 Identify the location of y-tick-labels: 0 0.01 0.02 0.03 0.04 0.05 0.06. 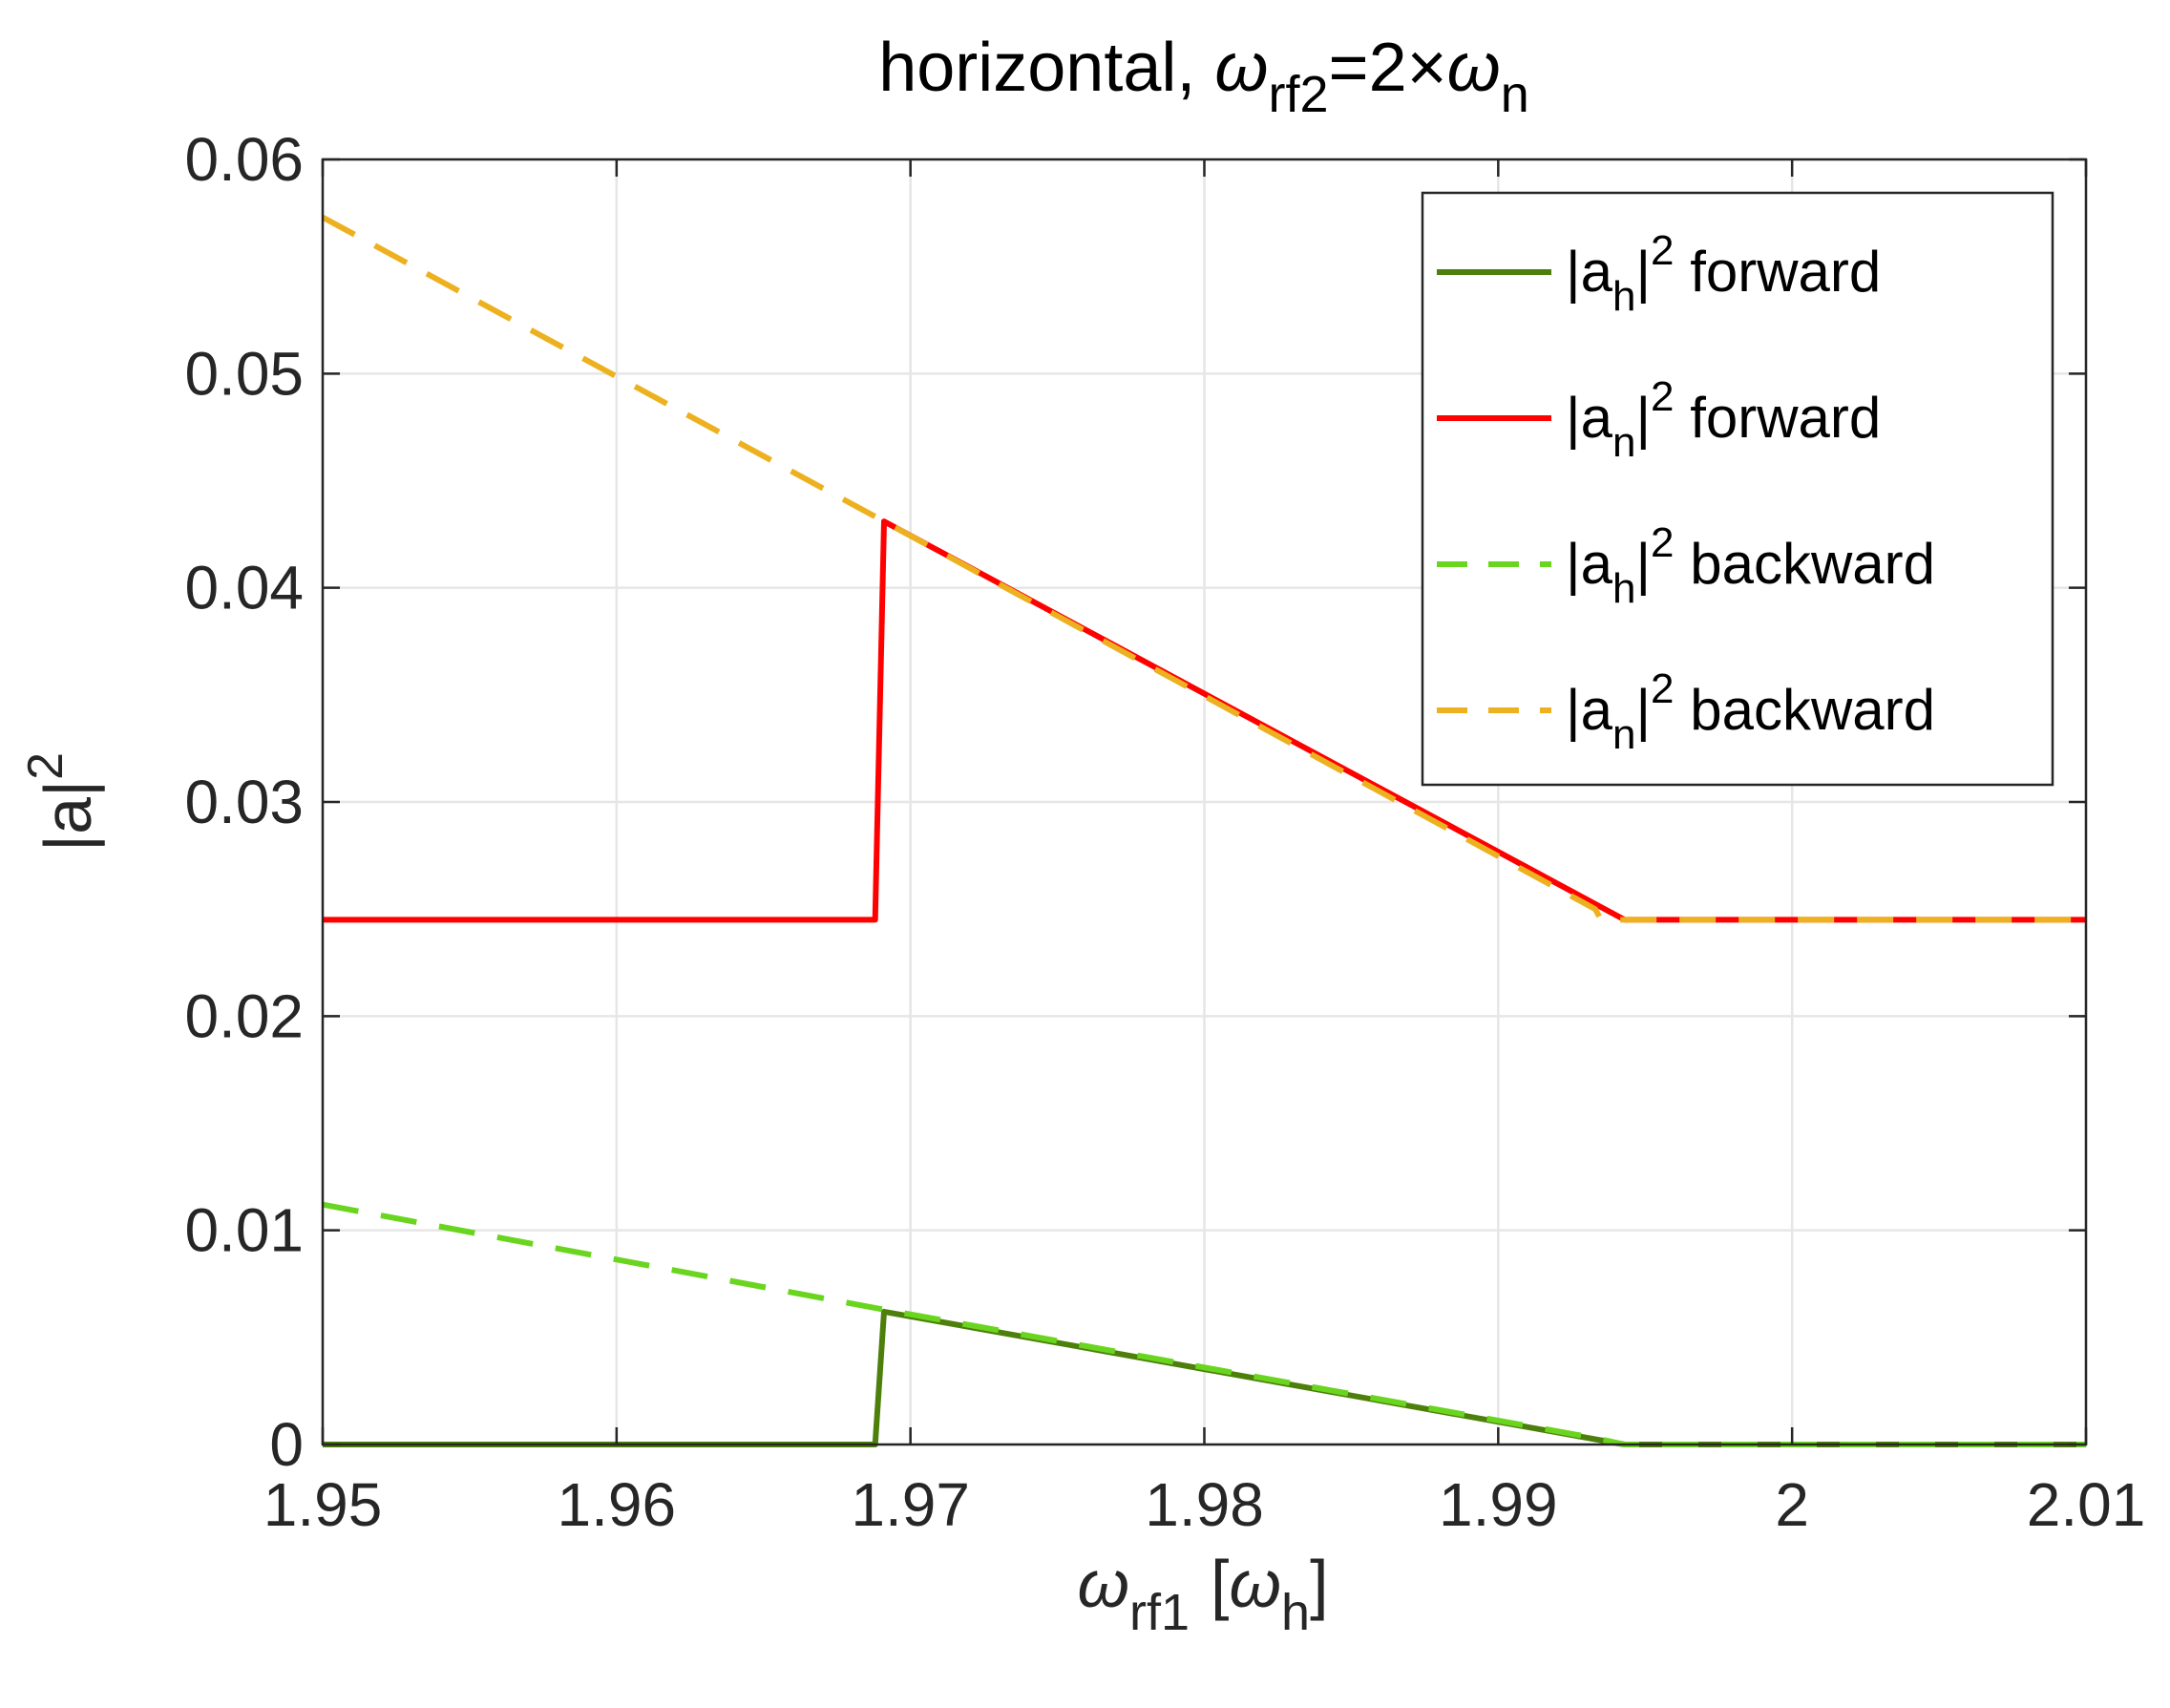
(244, 802).